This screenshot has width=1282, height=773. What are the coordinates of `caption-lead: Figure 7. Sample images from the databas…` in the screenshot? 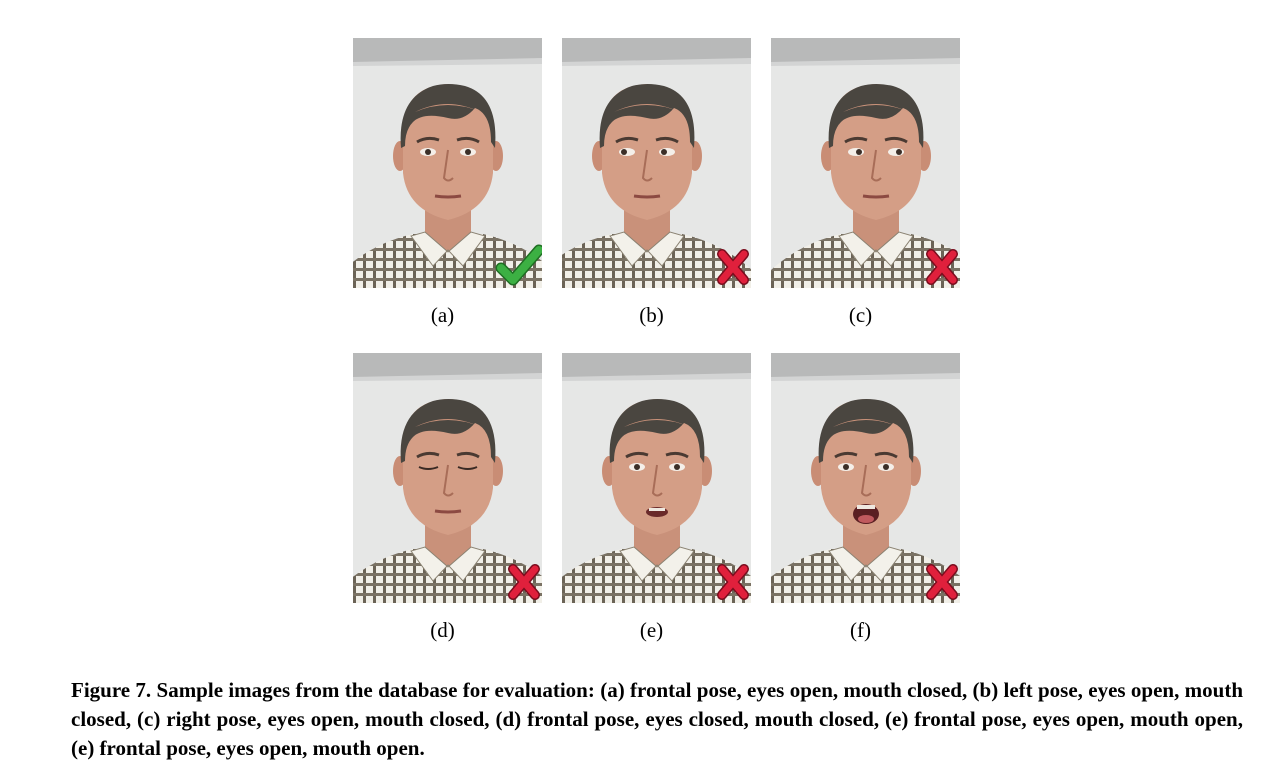 It's located at (333, 690).